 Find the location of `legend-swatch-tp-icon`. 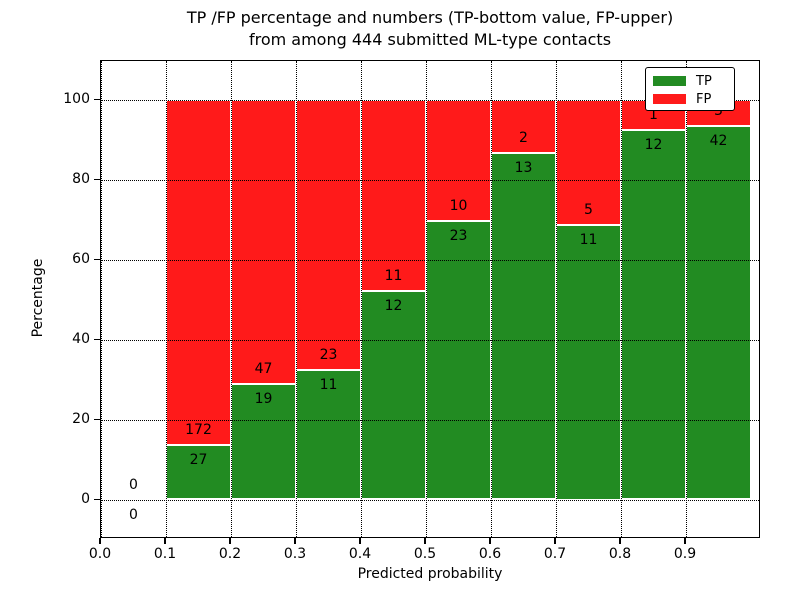

legend-swatch-tp-icon is located at coordinates (669, 81).